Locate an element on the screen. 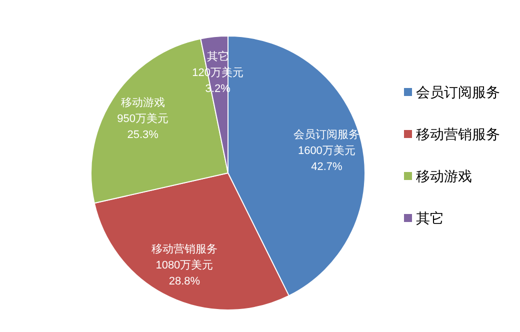 This screenshot has width=520, height=332. data-label: 1080万美元 28.8% is located at coordinates (185, 273).